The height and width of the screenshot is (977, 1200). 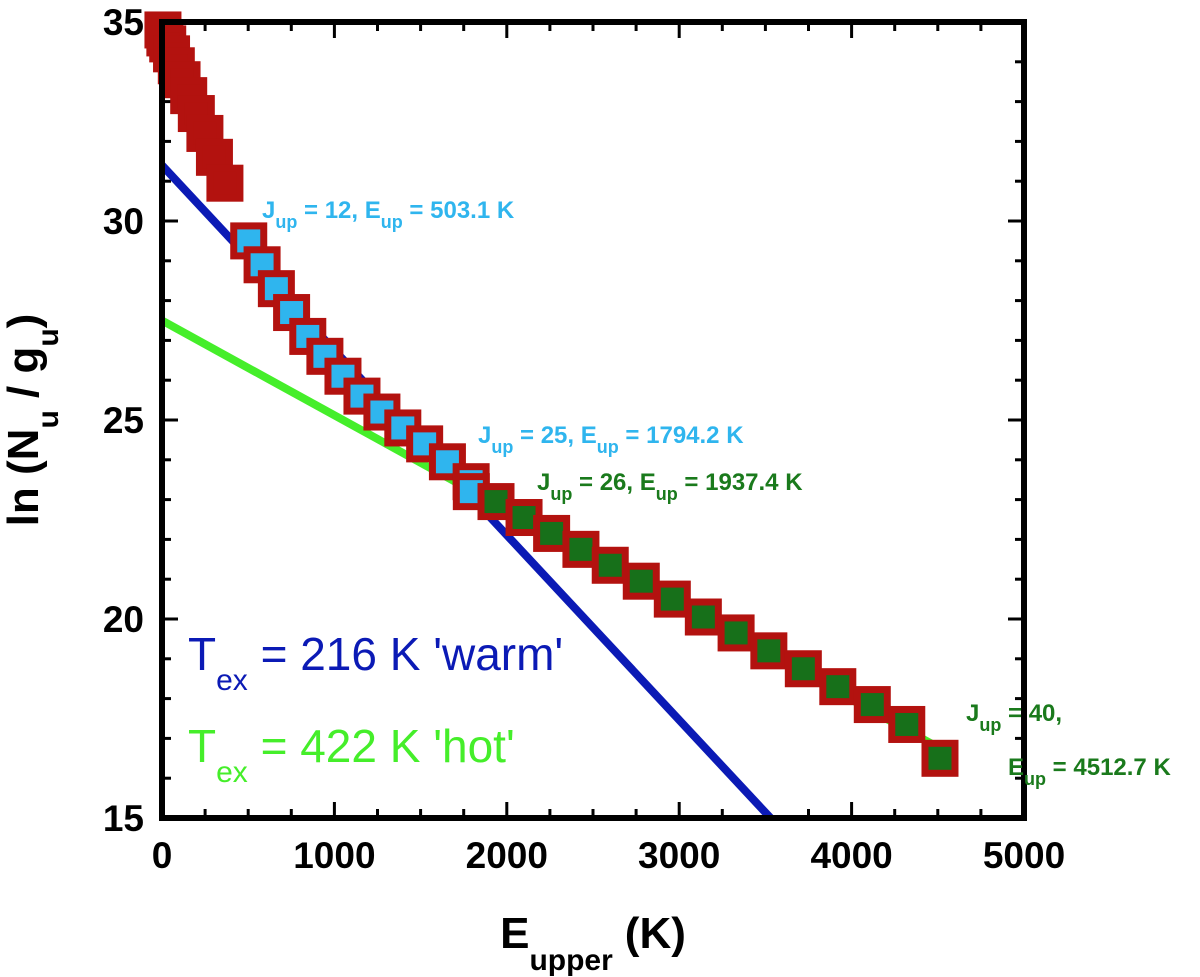 What do you see at coordinates (1014, 717) in the screenshot?
I see `annotation-j40-line1: Jup = 40,` at bounding box center [1014, 717].